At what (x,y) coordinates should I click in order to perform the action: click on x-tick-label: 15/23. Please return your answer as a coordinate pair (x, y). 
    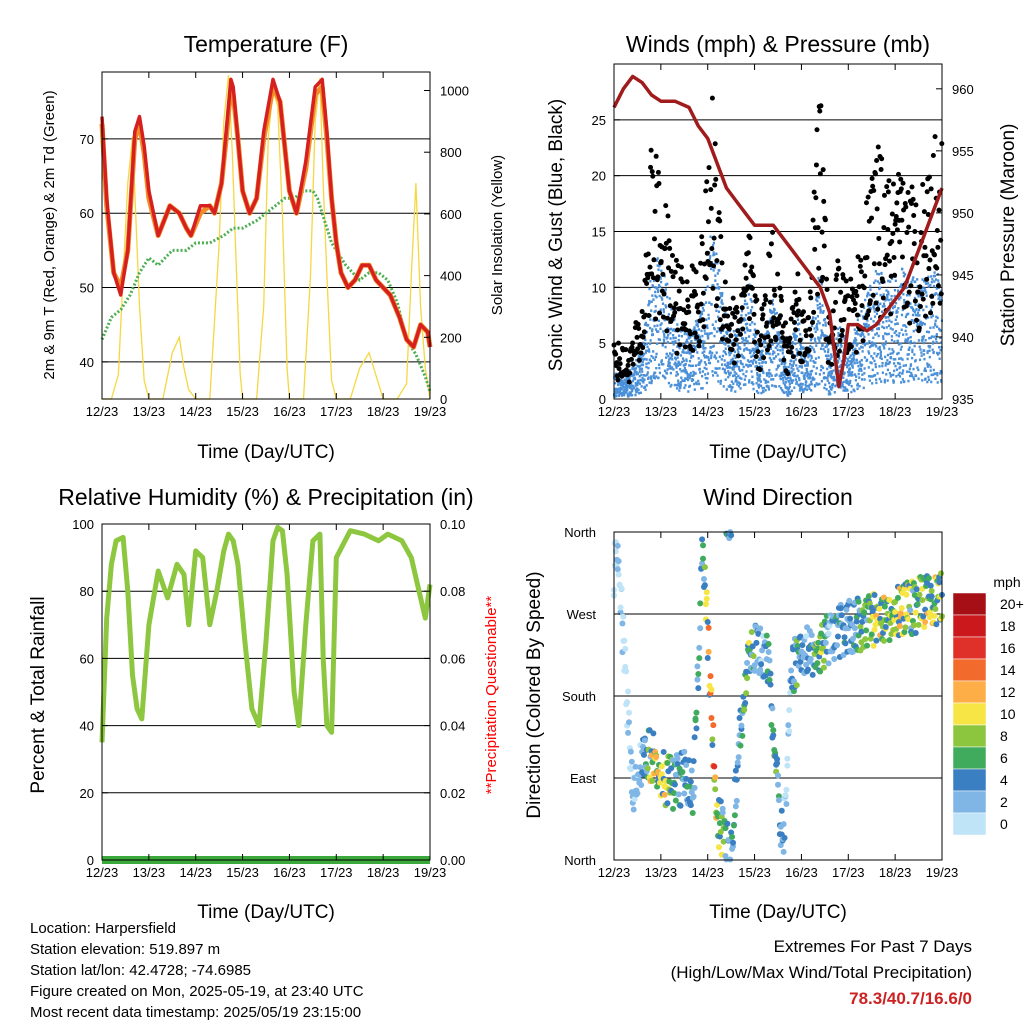
    Looking at the image, I should click on (754, 872).